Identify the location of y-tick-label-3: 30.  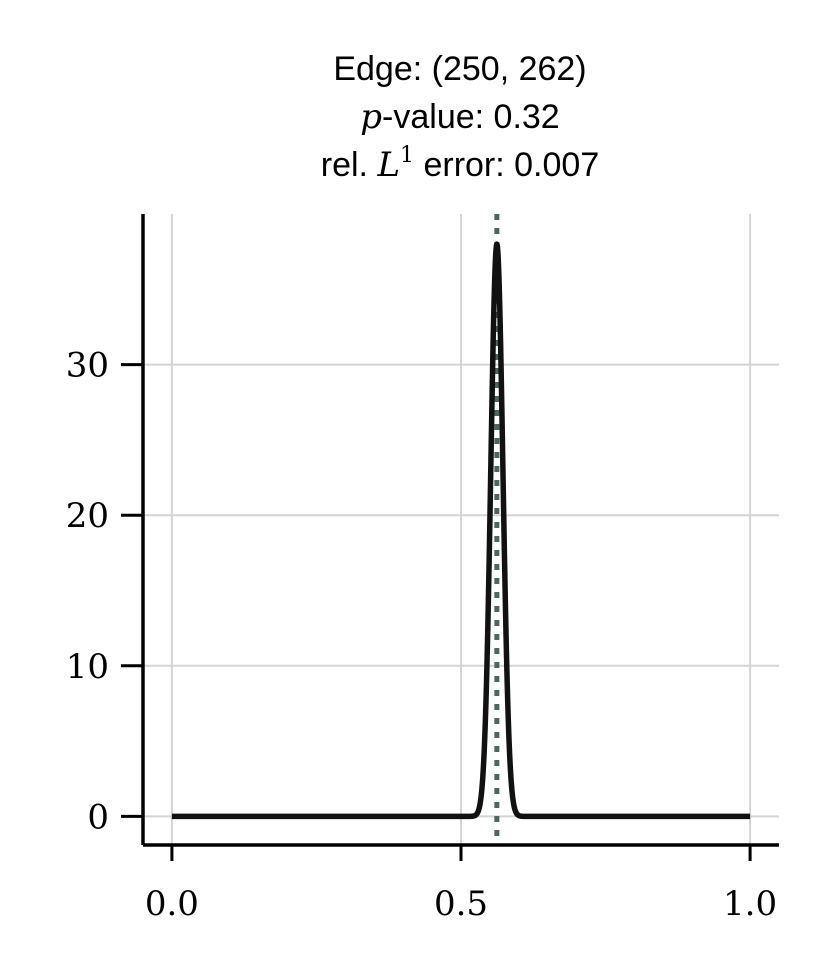
(87, 366).